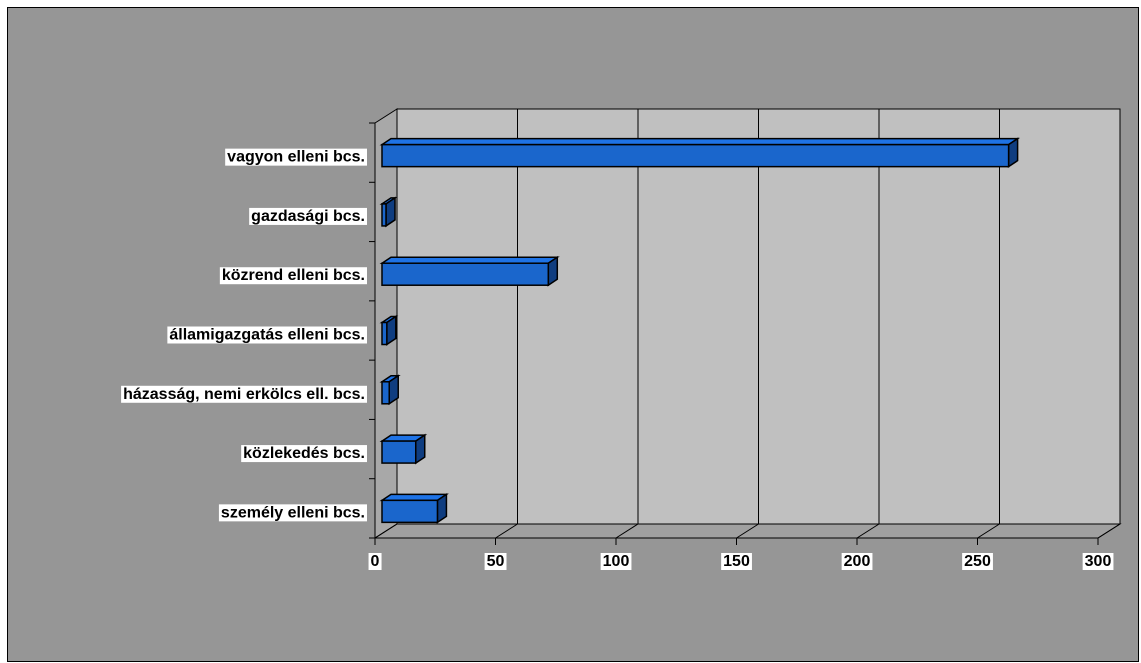 Image resolution: width=1141 pixels, height=663 pixels. I want to click on x-tick-label: 200, so click(857, 561).